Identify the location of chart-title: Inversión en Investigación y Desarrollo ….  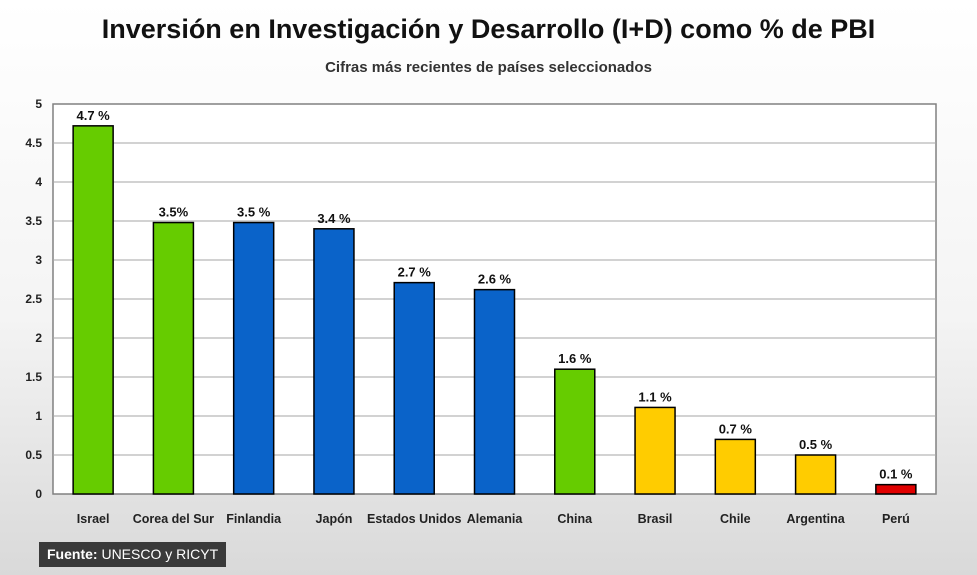
(488, 29).